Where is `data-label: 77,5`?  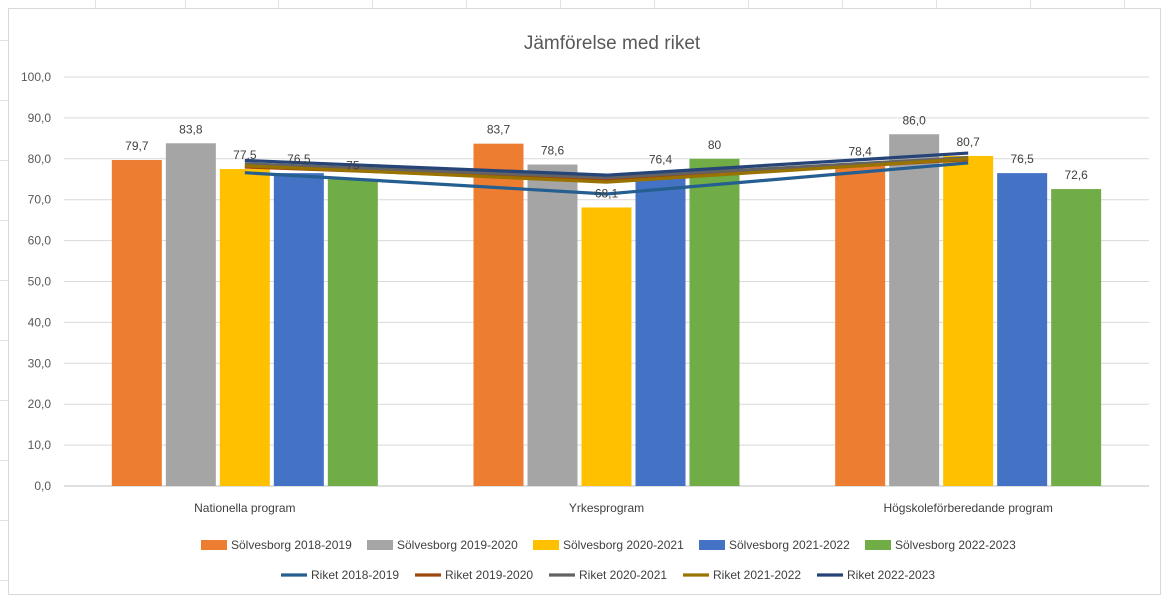
data-label: 77,5 is located at coordinates (245, 155).